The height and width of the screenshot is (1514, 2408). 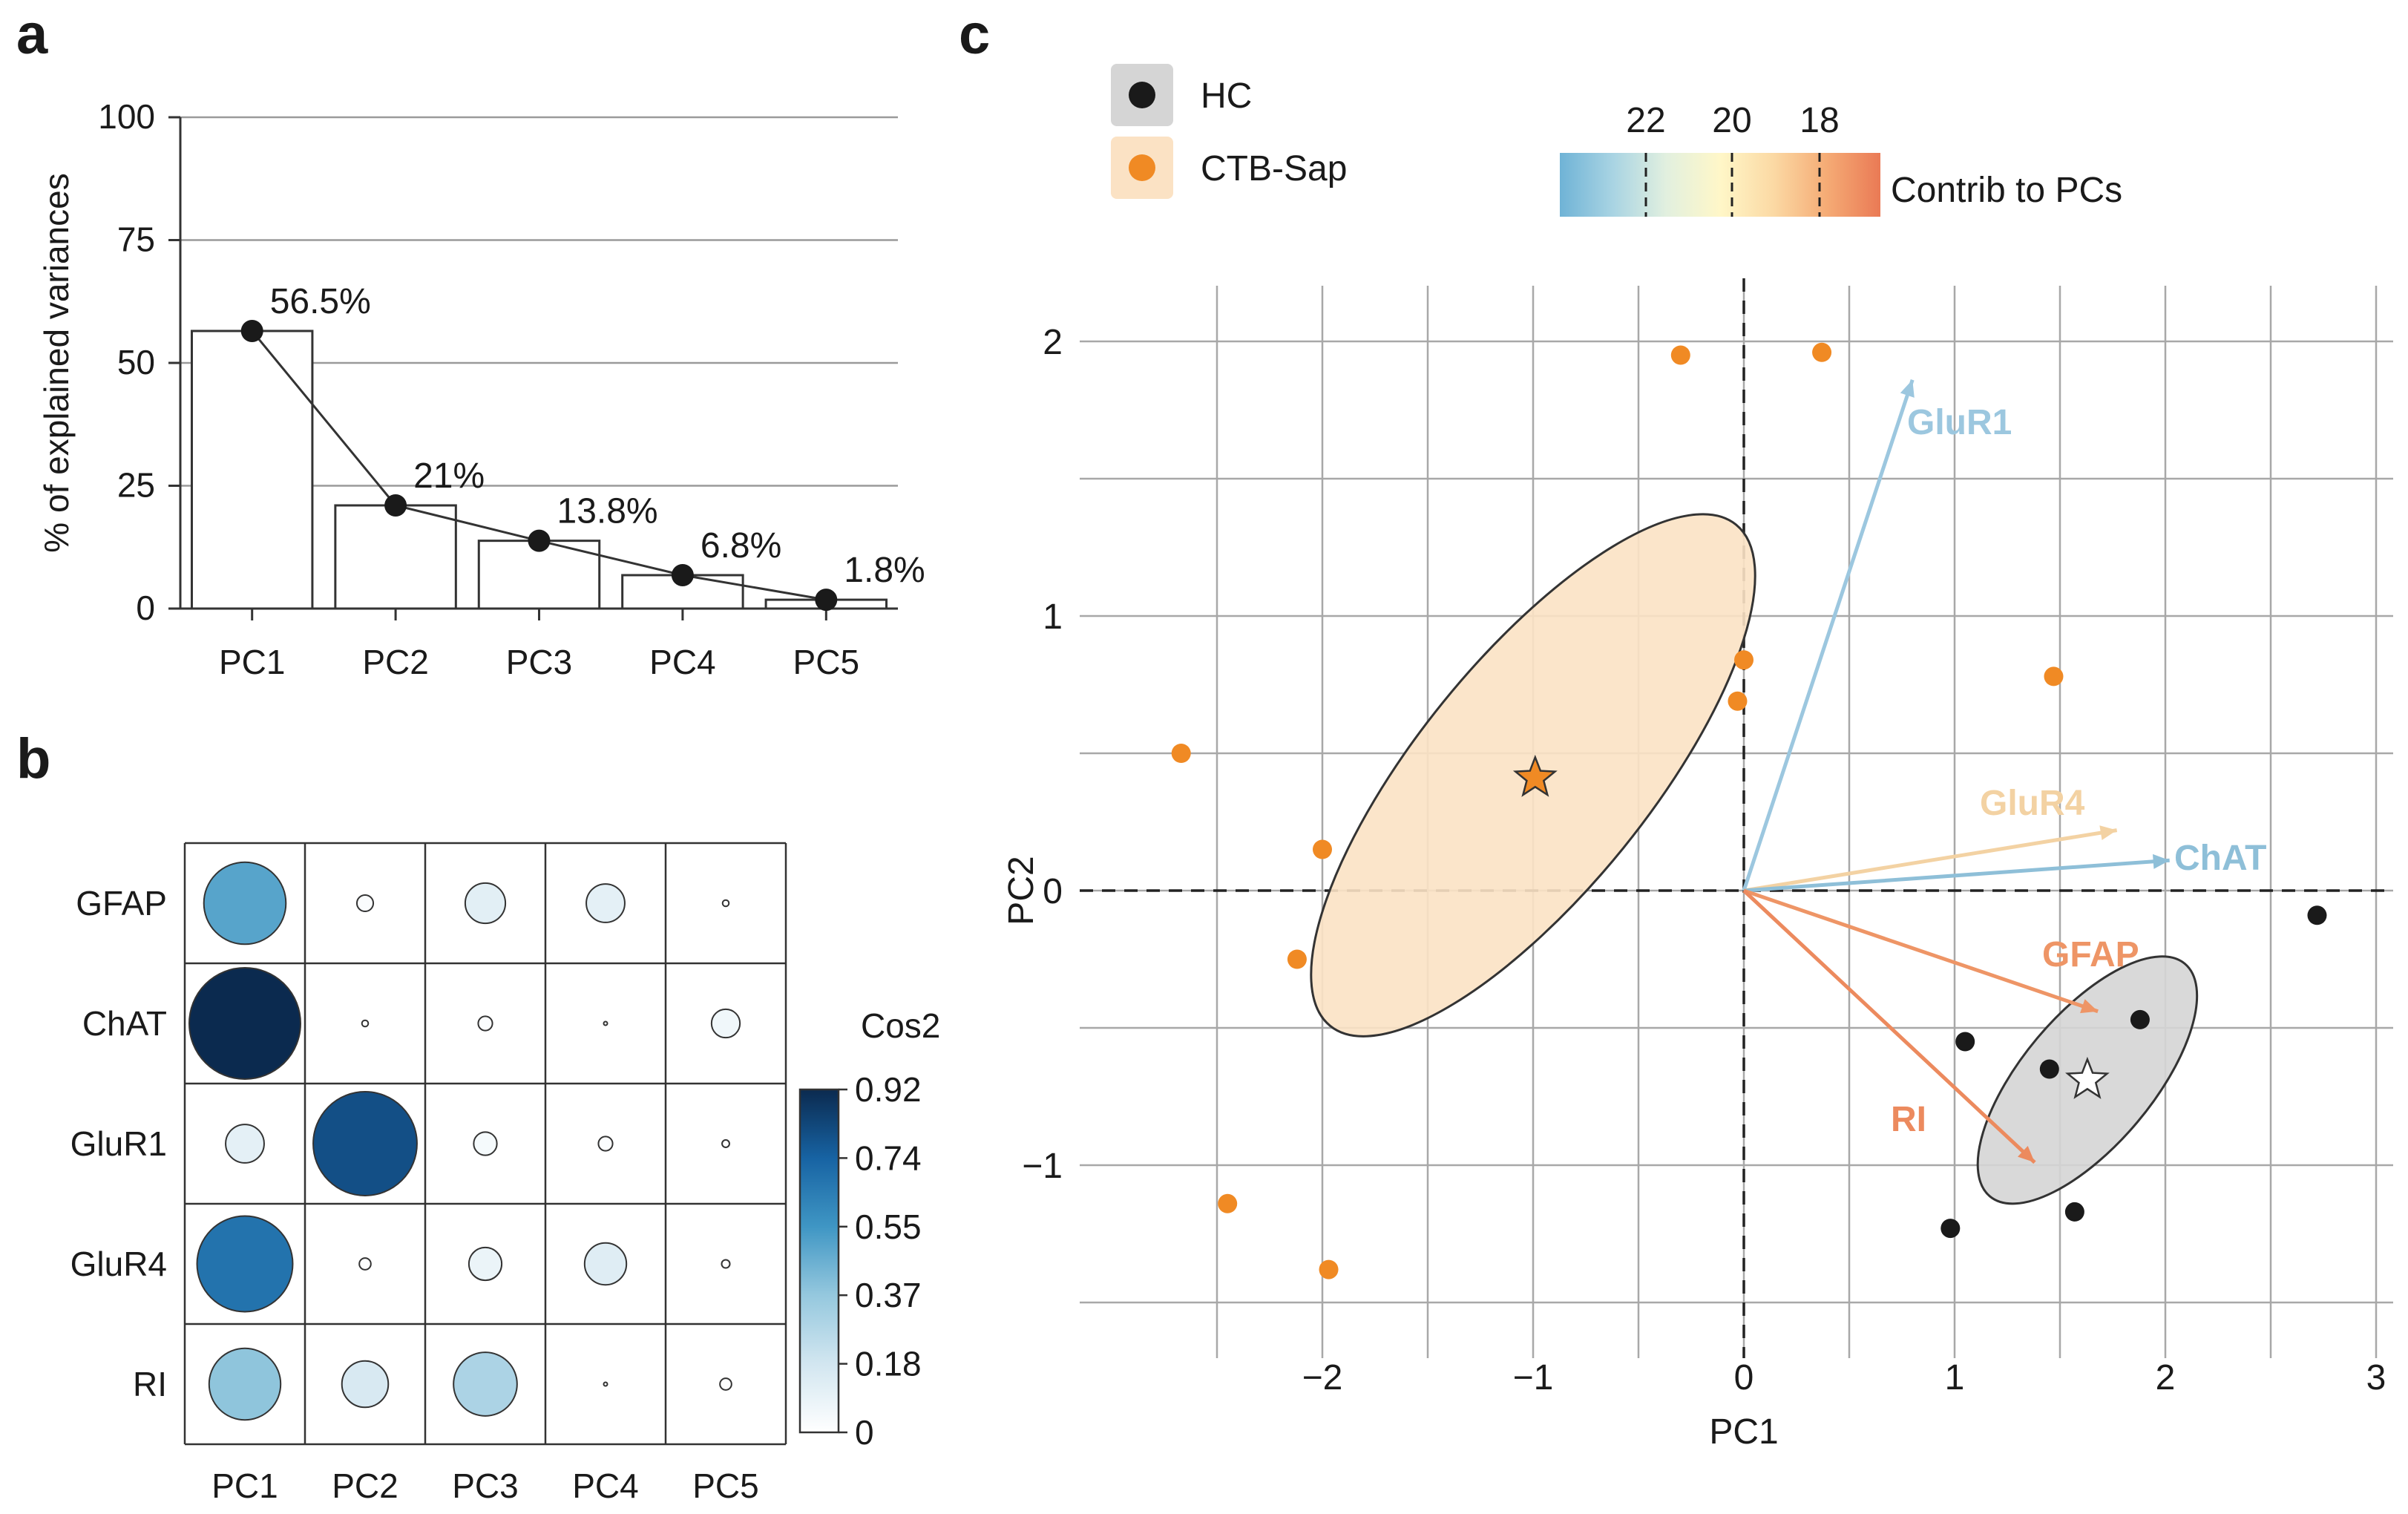 What do you see at coordinates (974, 34) in the screenshot?
I see `panel-label-c: c` at bounding box center [974, 34].